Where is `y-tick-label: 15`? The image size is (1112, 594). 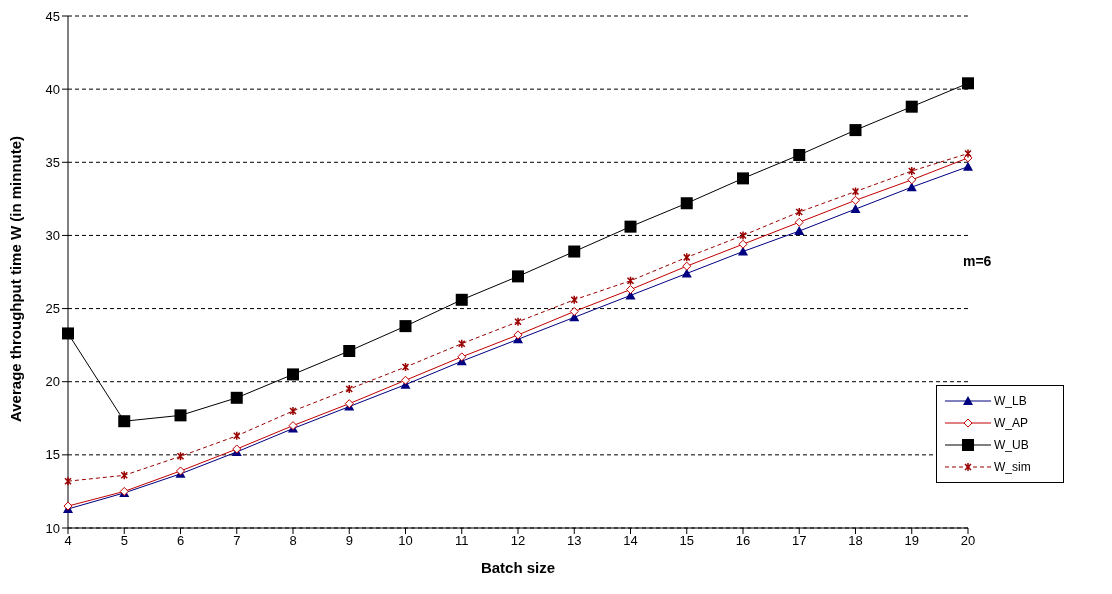
y-tick-label: 15 is located at coordinates (52, 455).